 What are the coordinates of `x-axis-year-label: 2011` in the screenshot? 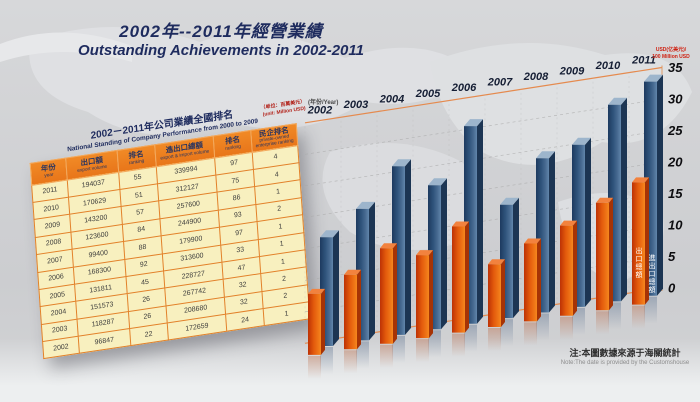 It's located at (643, 60).